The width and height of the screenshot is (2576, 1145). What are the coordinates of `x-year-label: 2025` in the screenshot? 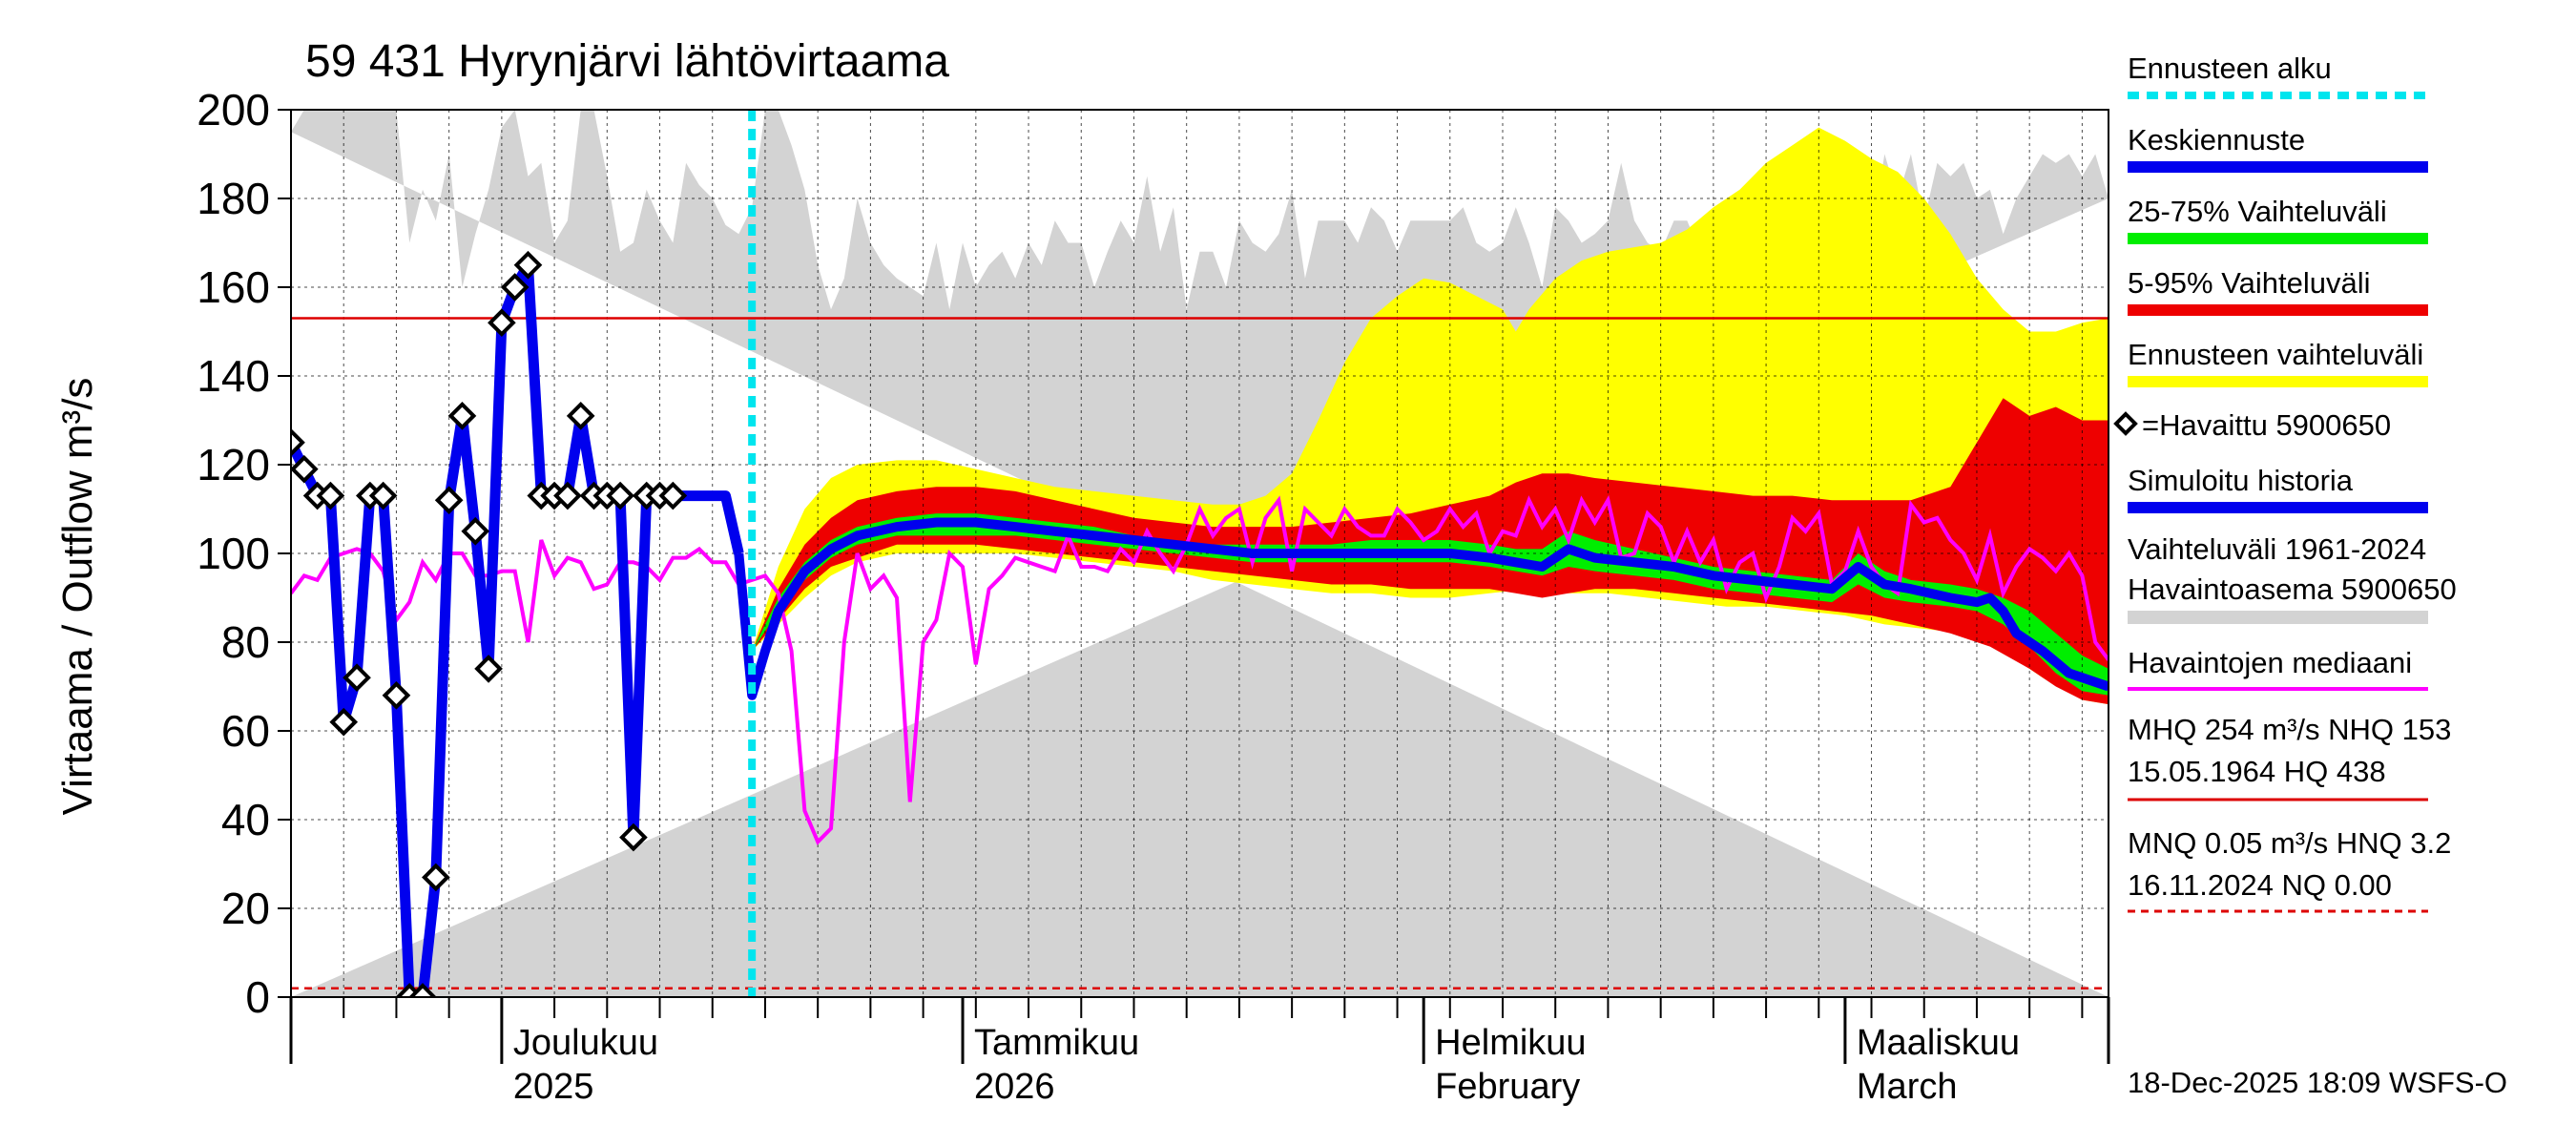 It's located at (553, 1087).